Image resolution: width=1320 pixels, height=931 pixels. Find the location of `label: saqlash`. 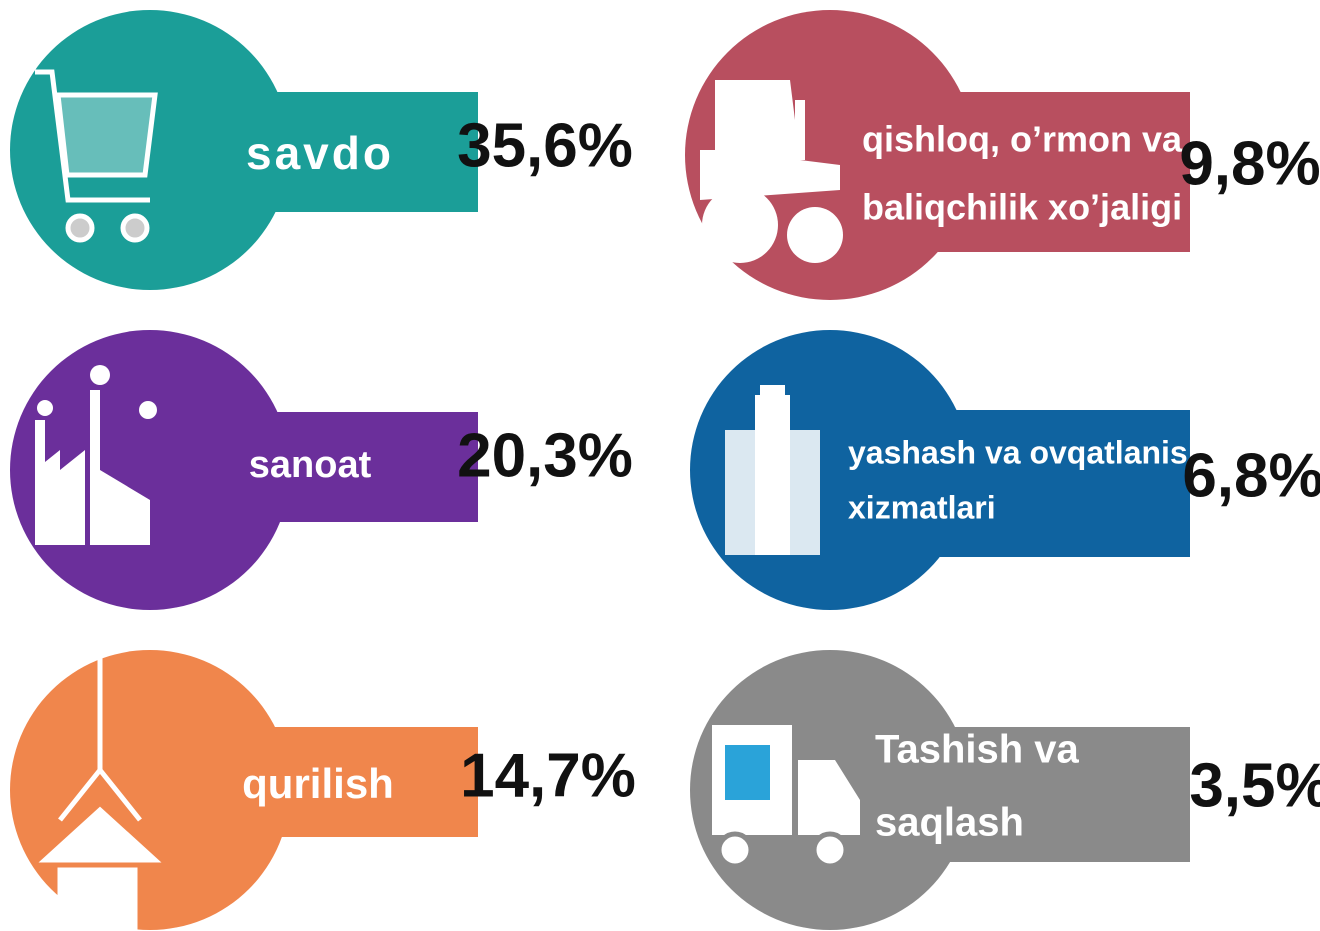

label: saqlash is located at coordinates (949, 823).